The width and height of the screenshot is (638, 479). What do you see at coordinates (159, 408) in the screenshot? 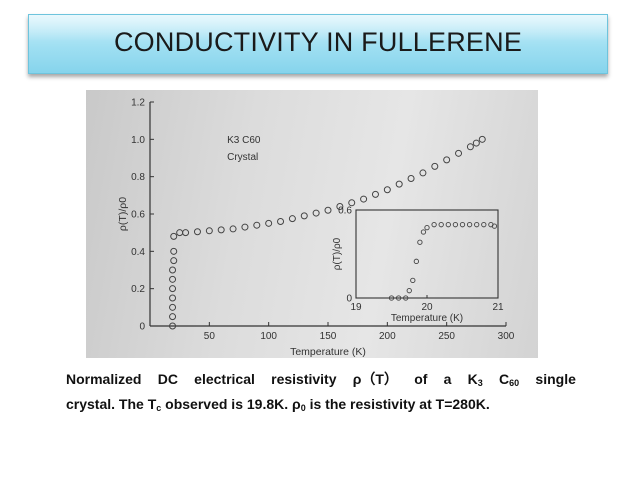
I see `caption-tc-sub: c` at bounding box center [159, 408].